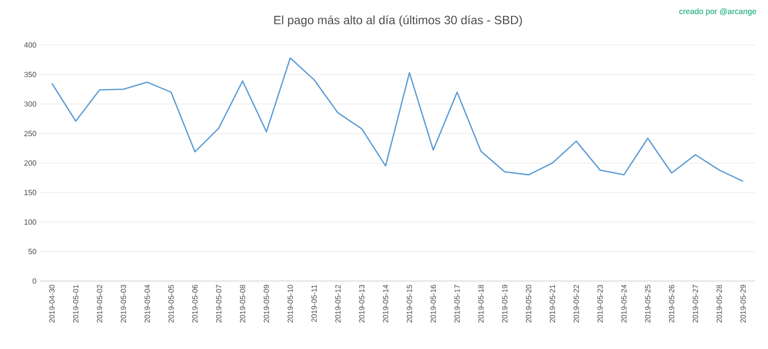 The image size is (768, 349). Describe the element at coordinates (717, 12) in the screenshot. I see `text: creado por @arcange` at that location.